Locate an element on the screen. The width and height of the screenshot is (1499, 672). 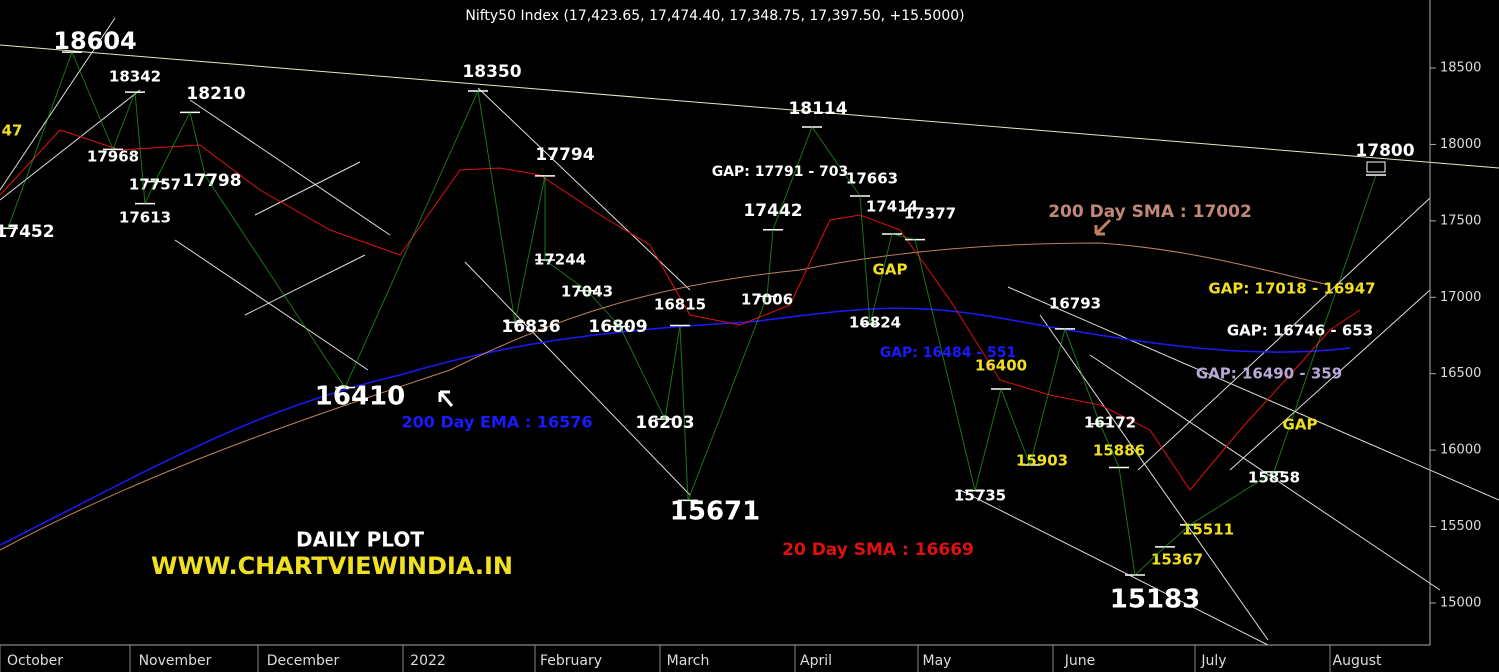
swing-label: 15183 is located at coordinates (1155, 600).